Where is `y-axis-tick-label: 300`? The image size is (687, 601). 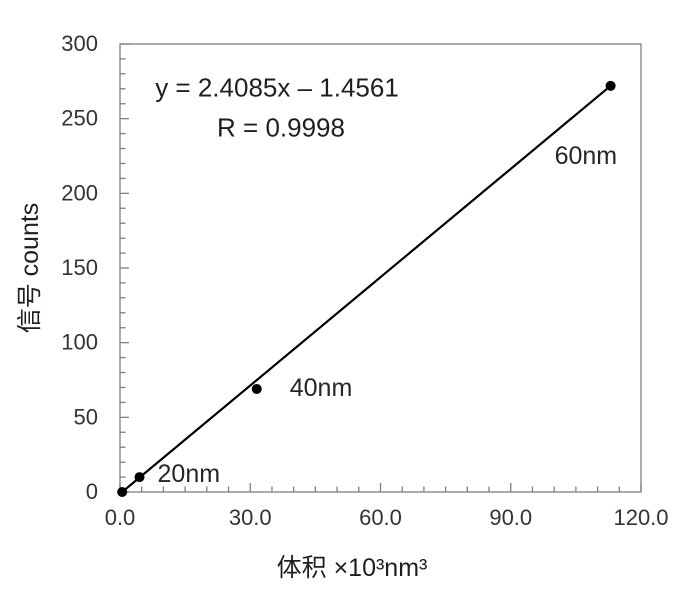 y-axis-tick-label: 300 is located at coordinates (79, 43).